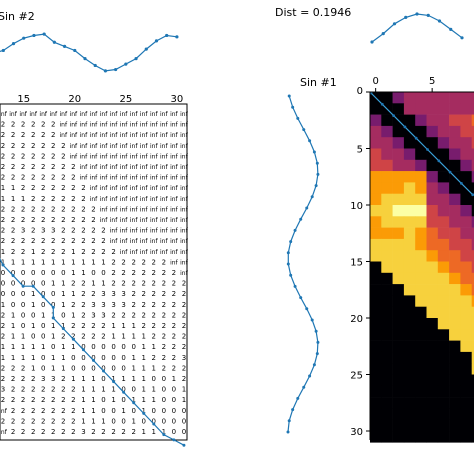 The width and height of the screenshot is (474, 474). I want to click on heatmap-y-tick-label: 0, so click(360, 91).